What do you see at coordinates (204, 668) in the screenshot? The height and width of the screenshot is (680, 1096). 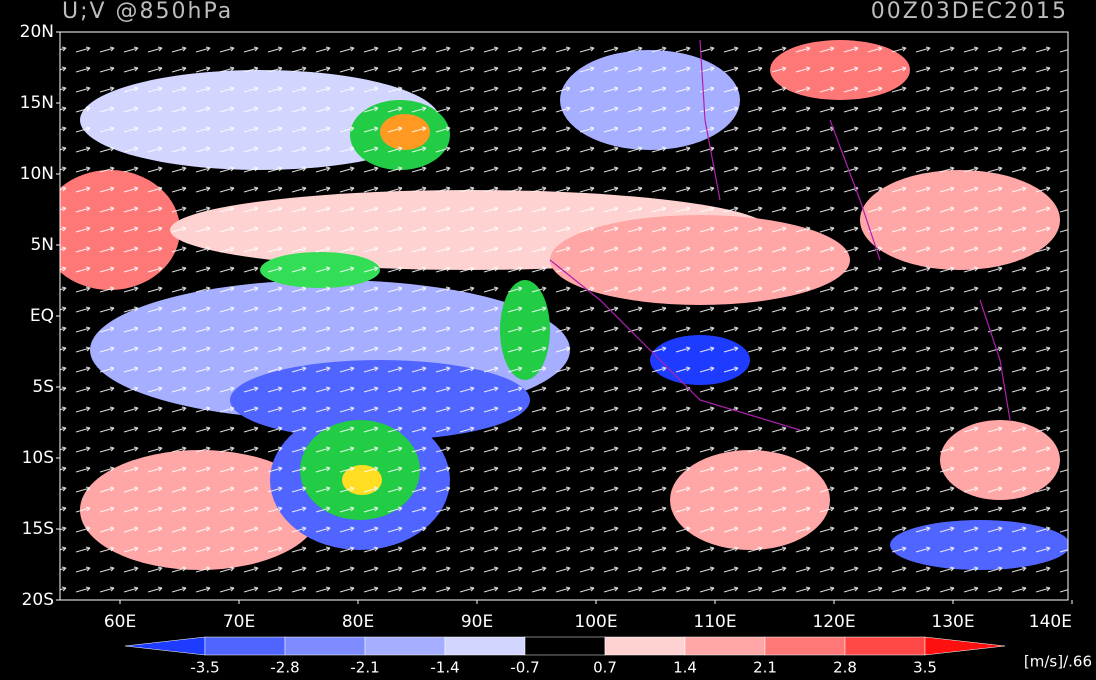 I see `colorbar-label: -3.5` at bounding box center [204, 668].